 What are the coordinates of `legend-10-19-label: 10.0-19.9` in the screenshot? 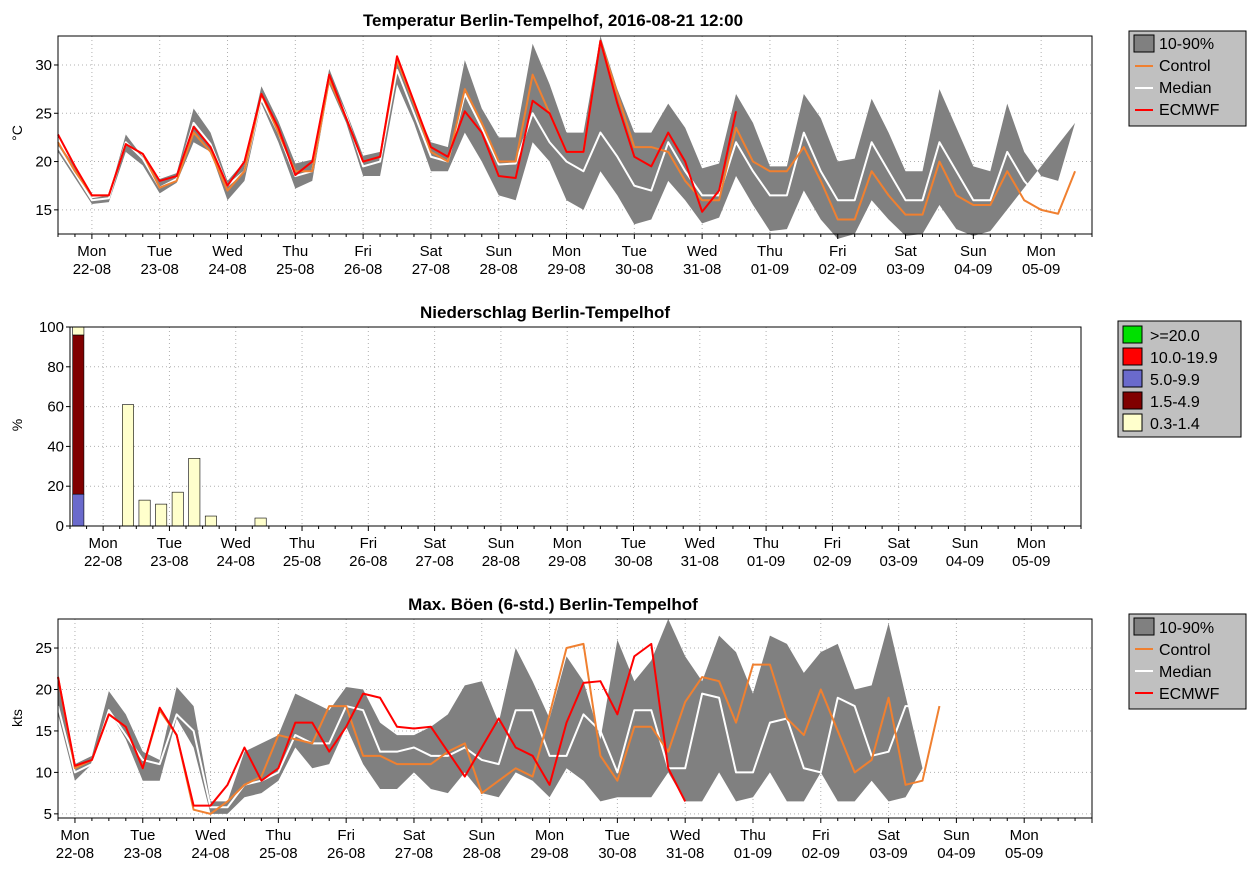 It's located at (1184, 358).